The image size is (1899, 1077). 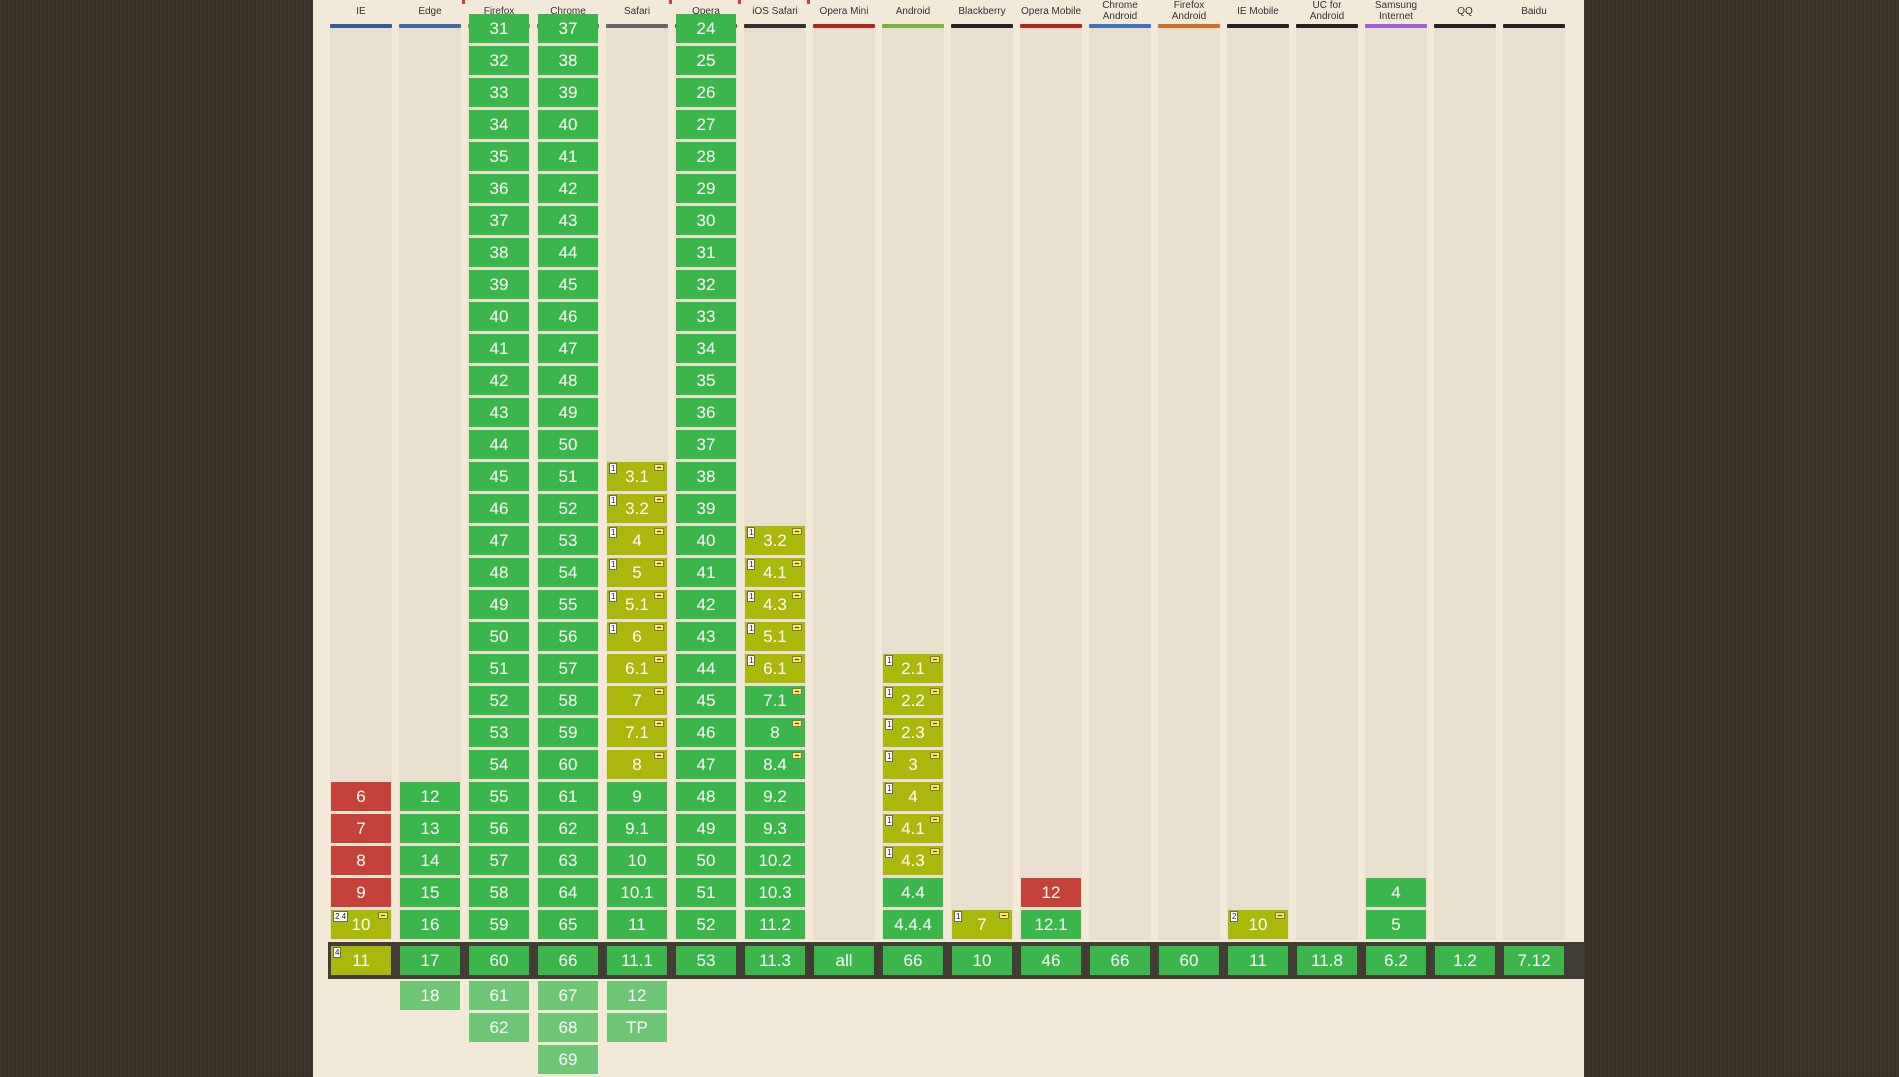 What do you see at coordinates (499, 444) in the screenshot?
I see `version-cell-firefox: 44` at bounding box center [499, 444].